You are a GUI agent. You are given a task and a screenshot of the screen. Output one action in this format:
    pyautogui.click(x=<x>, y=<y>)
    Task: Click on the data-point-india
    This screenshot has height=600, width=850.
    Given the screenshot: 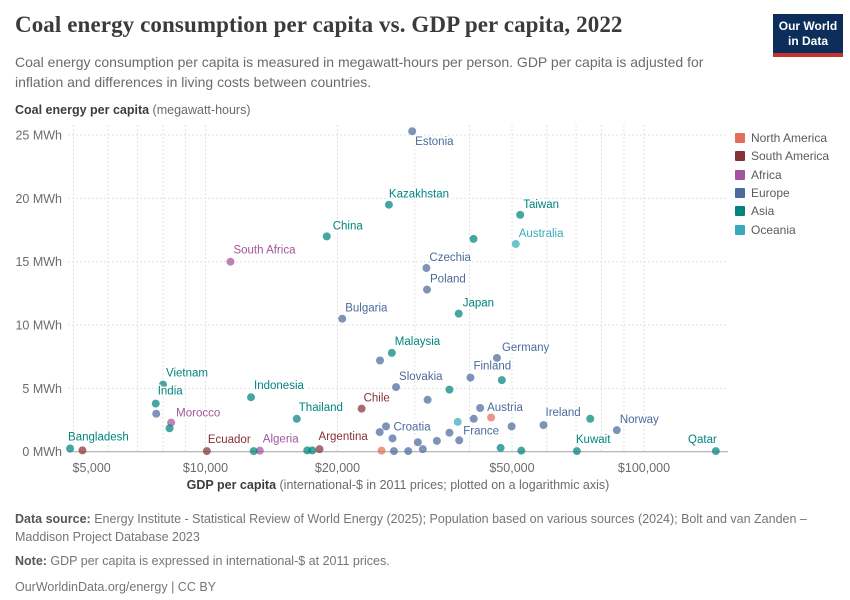 What is the action you would take?
    pyautogui.click(x=155, y=403)
    